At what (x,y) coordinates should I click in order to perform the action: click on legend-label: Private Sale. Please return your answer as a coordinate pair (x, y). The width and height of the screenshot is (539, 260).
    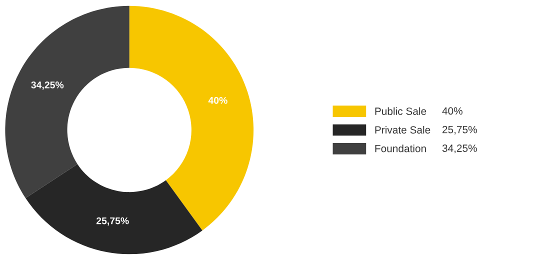
    Looking at the image, I should click on (402, 130).